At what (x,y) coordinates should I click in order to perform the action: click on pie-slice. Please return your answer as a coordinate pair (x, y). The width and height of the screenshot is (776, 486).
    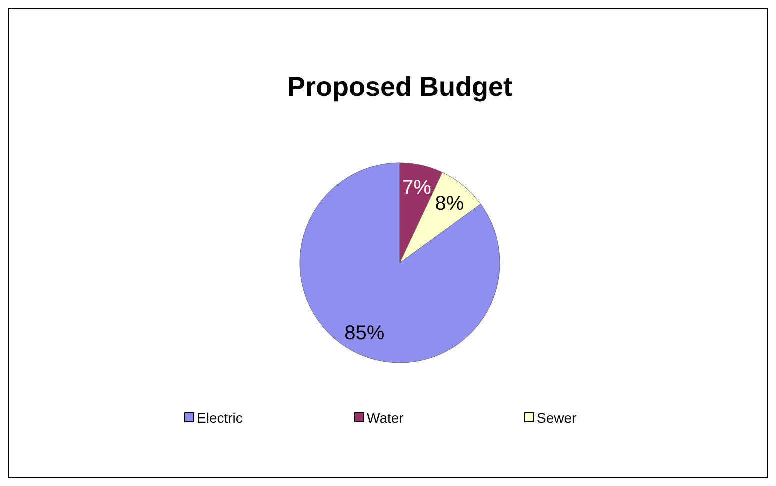
    Looking at the image, I should click on (400, 263).